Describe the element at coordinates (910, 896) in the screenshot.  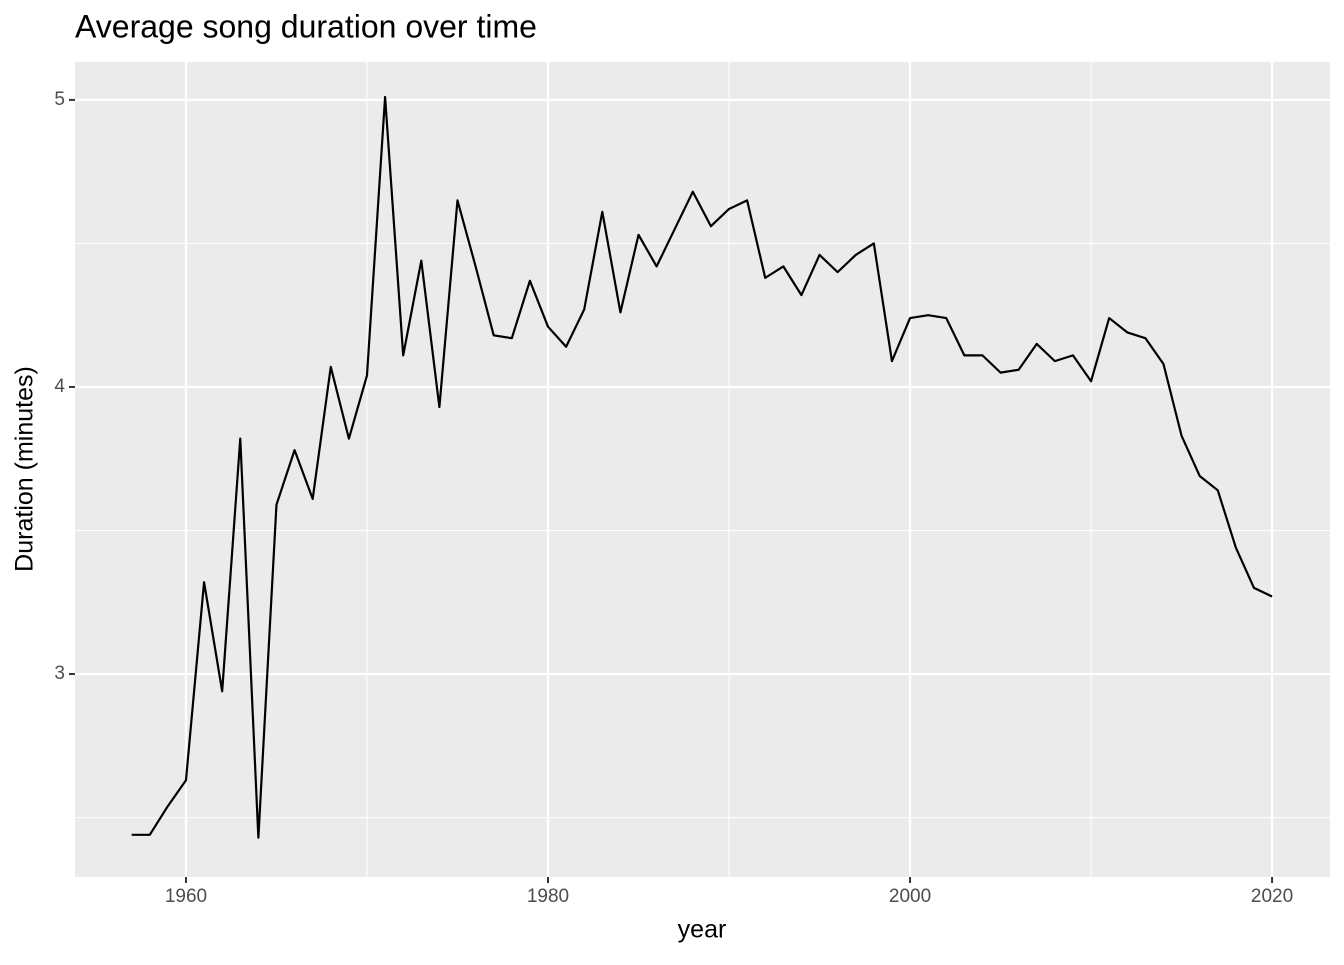
I see `x-tick-label: 2000` at that location.